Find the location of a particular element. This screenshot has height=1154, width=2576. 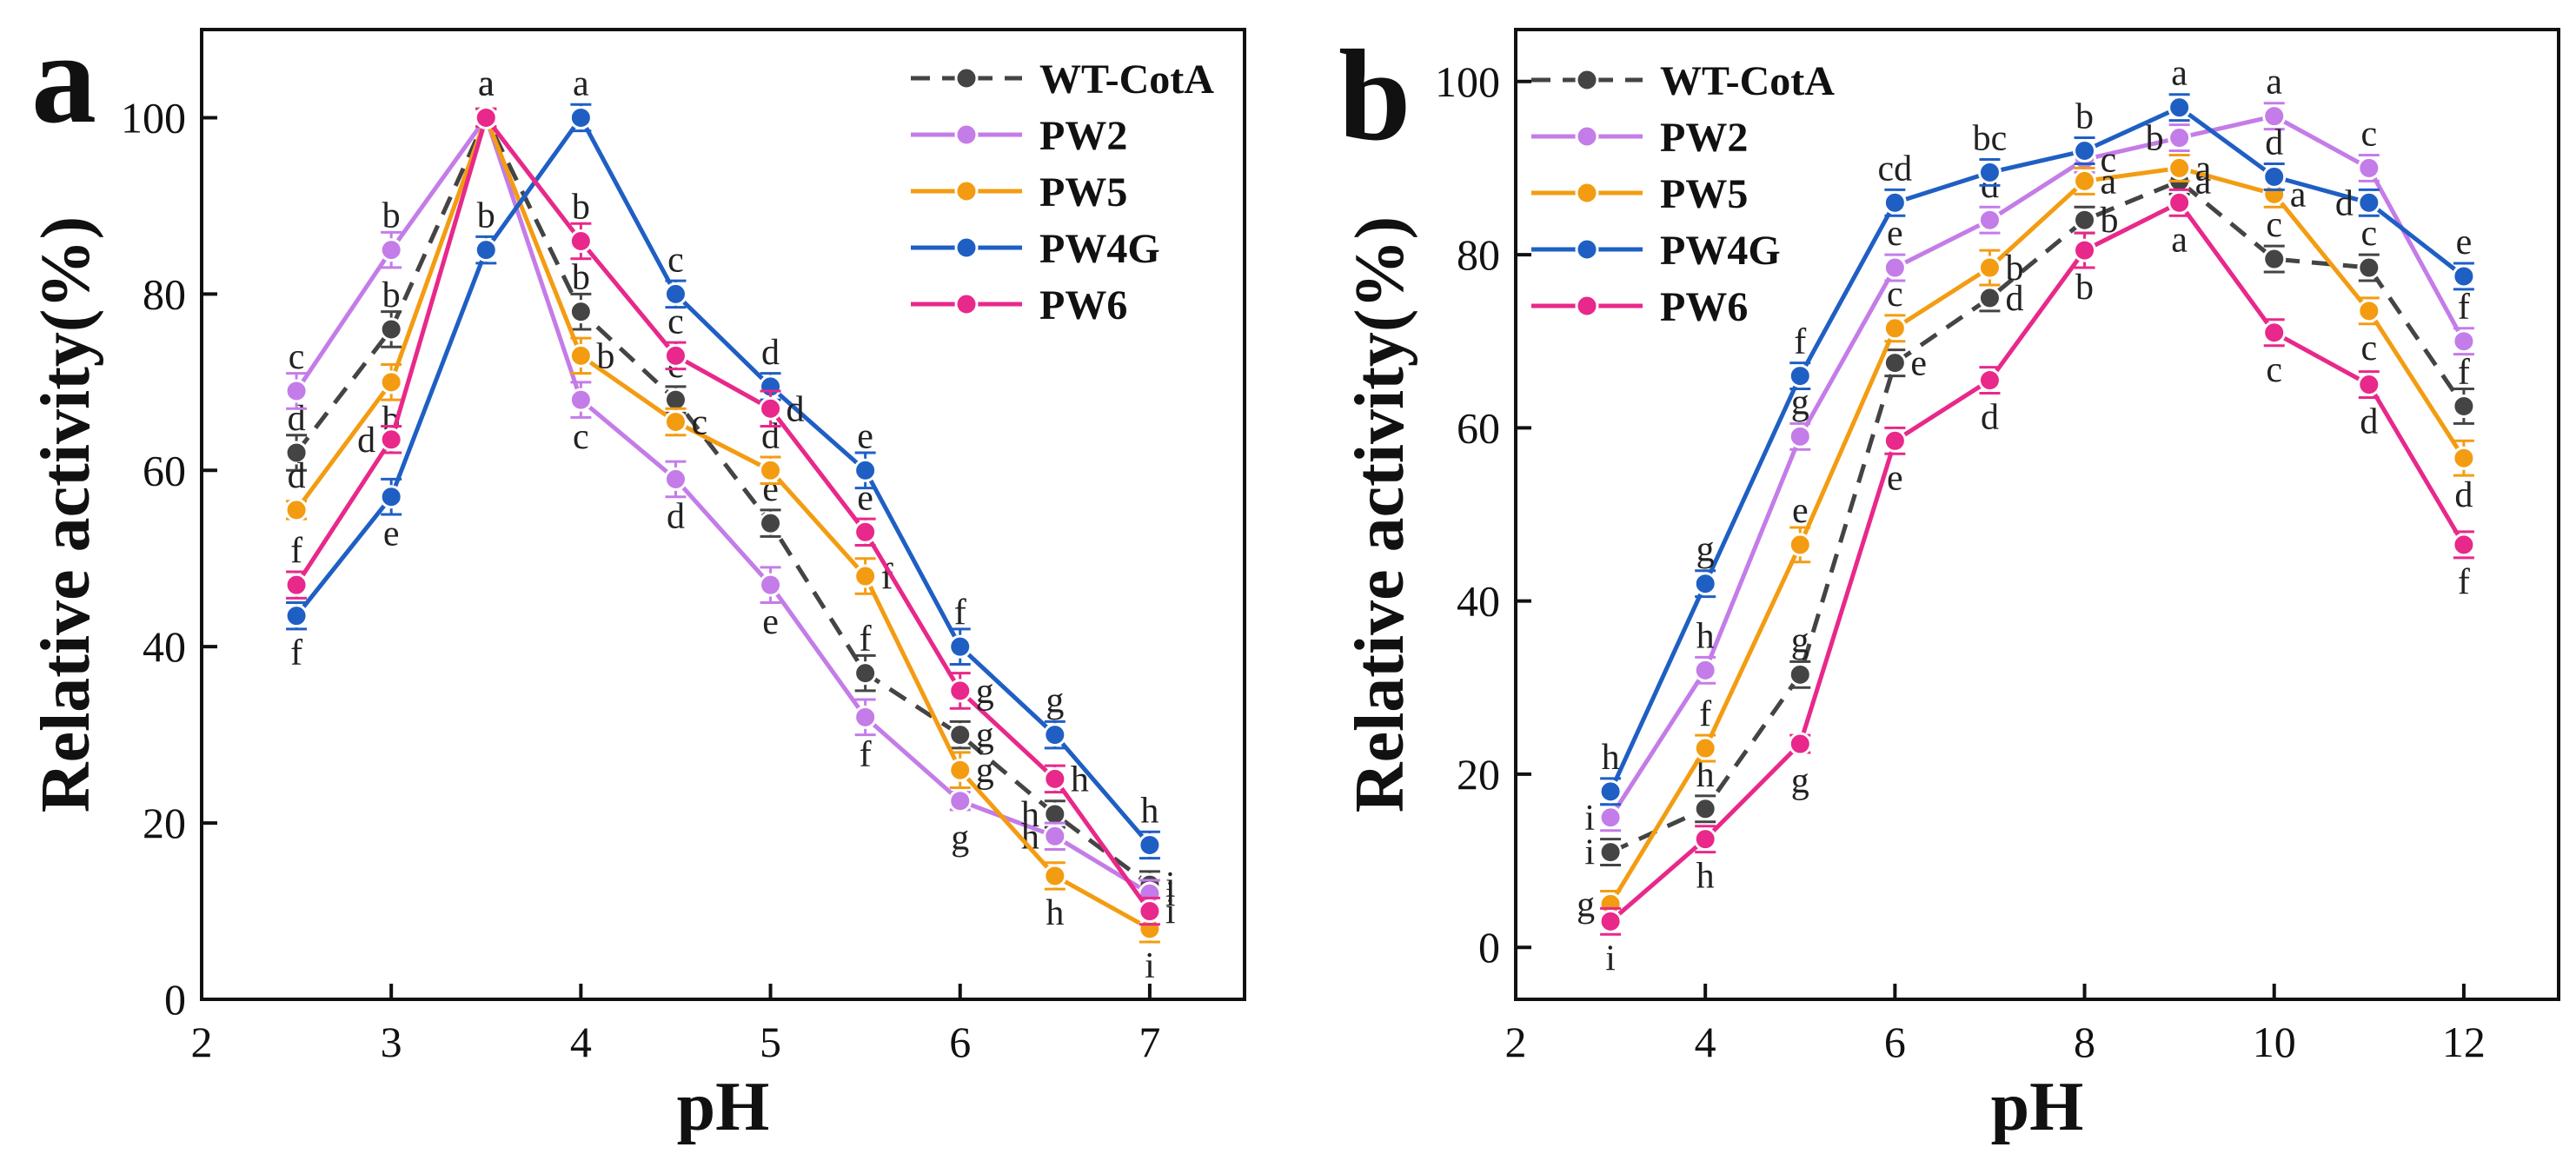

significance-letter: cd is located at coordinates (1896, 169).